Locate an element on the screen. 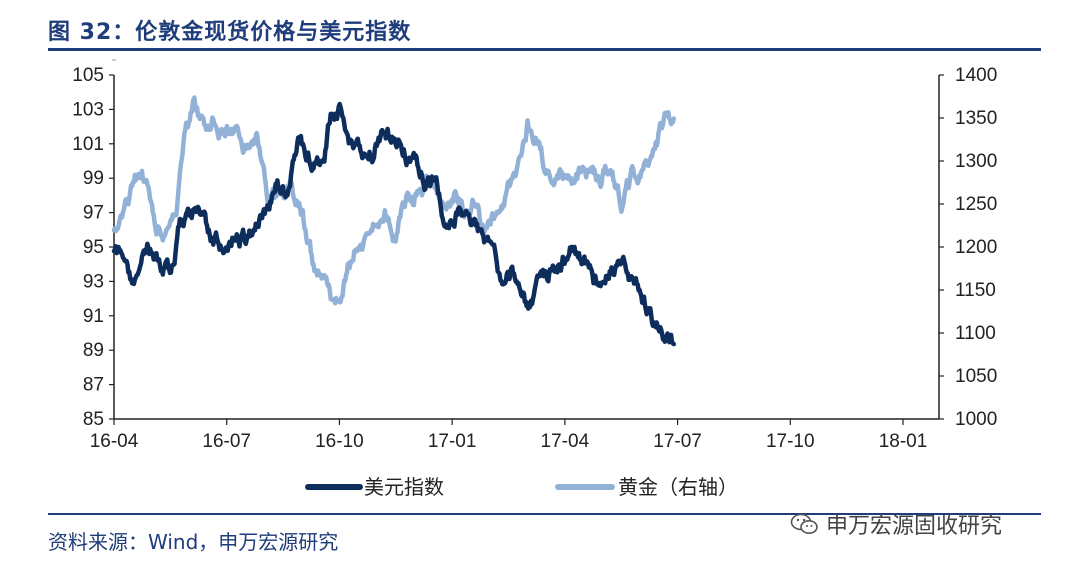 This screenshot has height=570, width=1080. x-tick-label: 18-01 is located at coordinates (903, 441).